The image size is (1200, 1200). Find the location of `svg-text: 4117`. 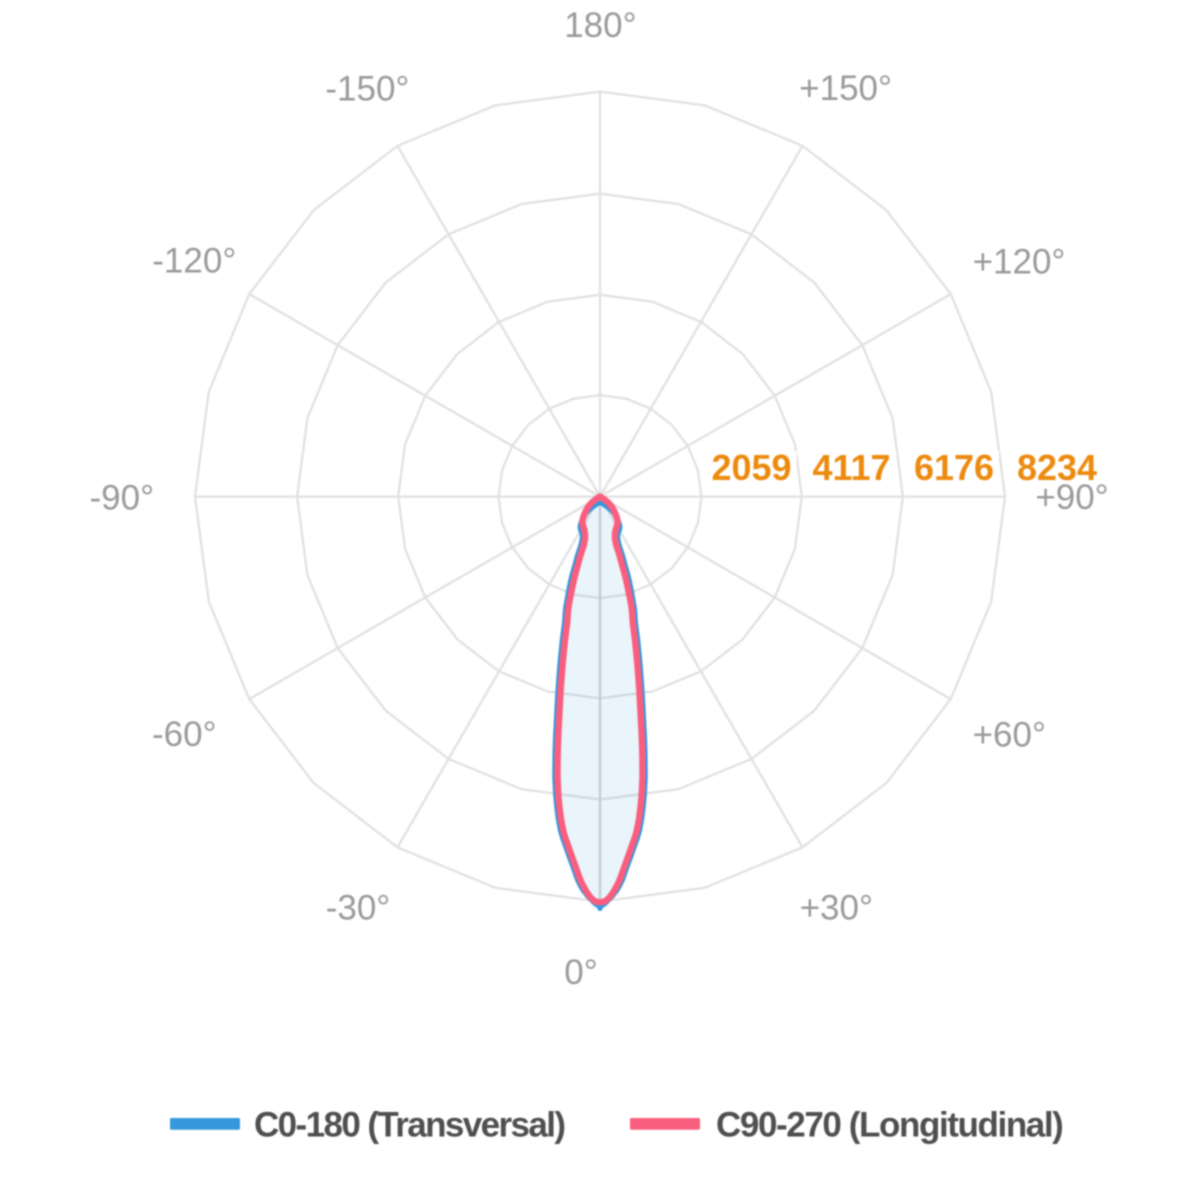

svg-text: 4117 is located at coordinates (851, 467).